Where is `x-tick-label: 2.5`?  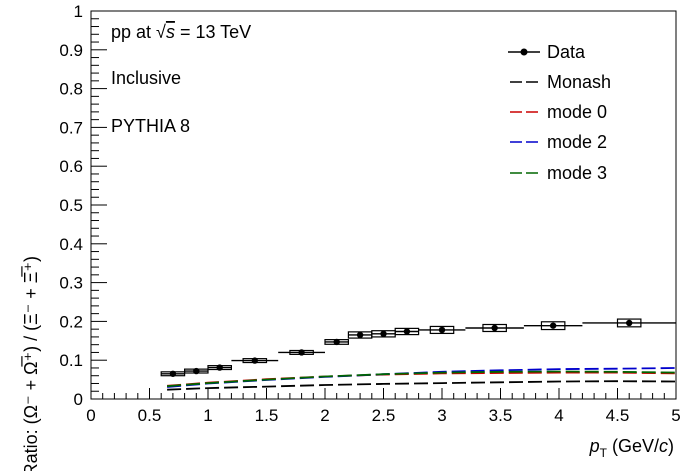 x-tick-label: 2.5 is located at coordinates (384, 415).